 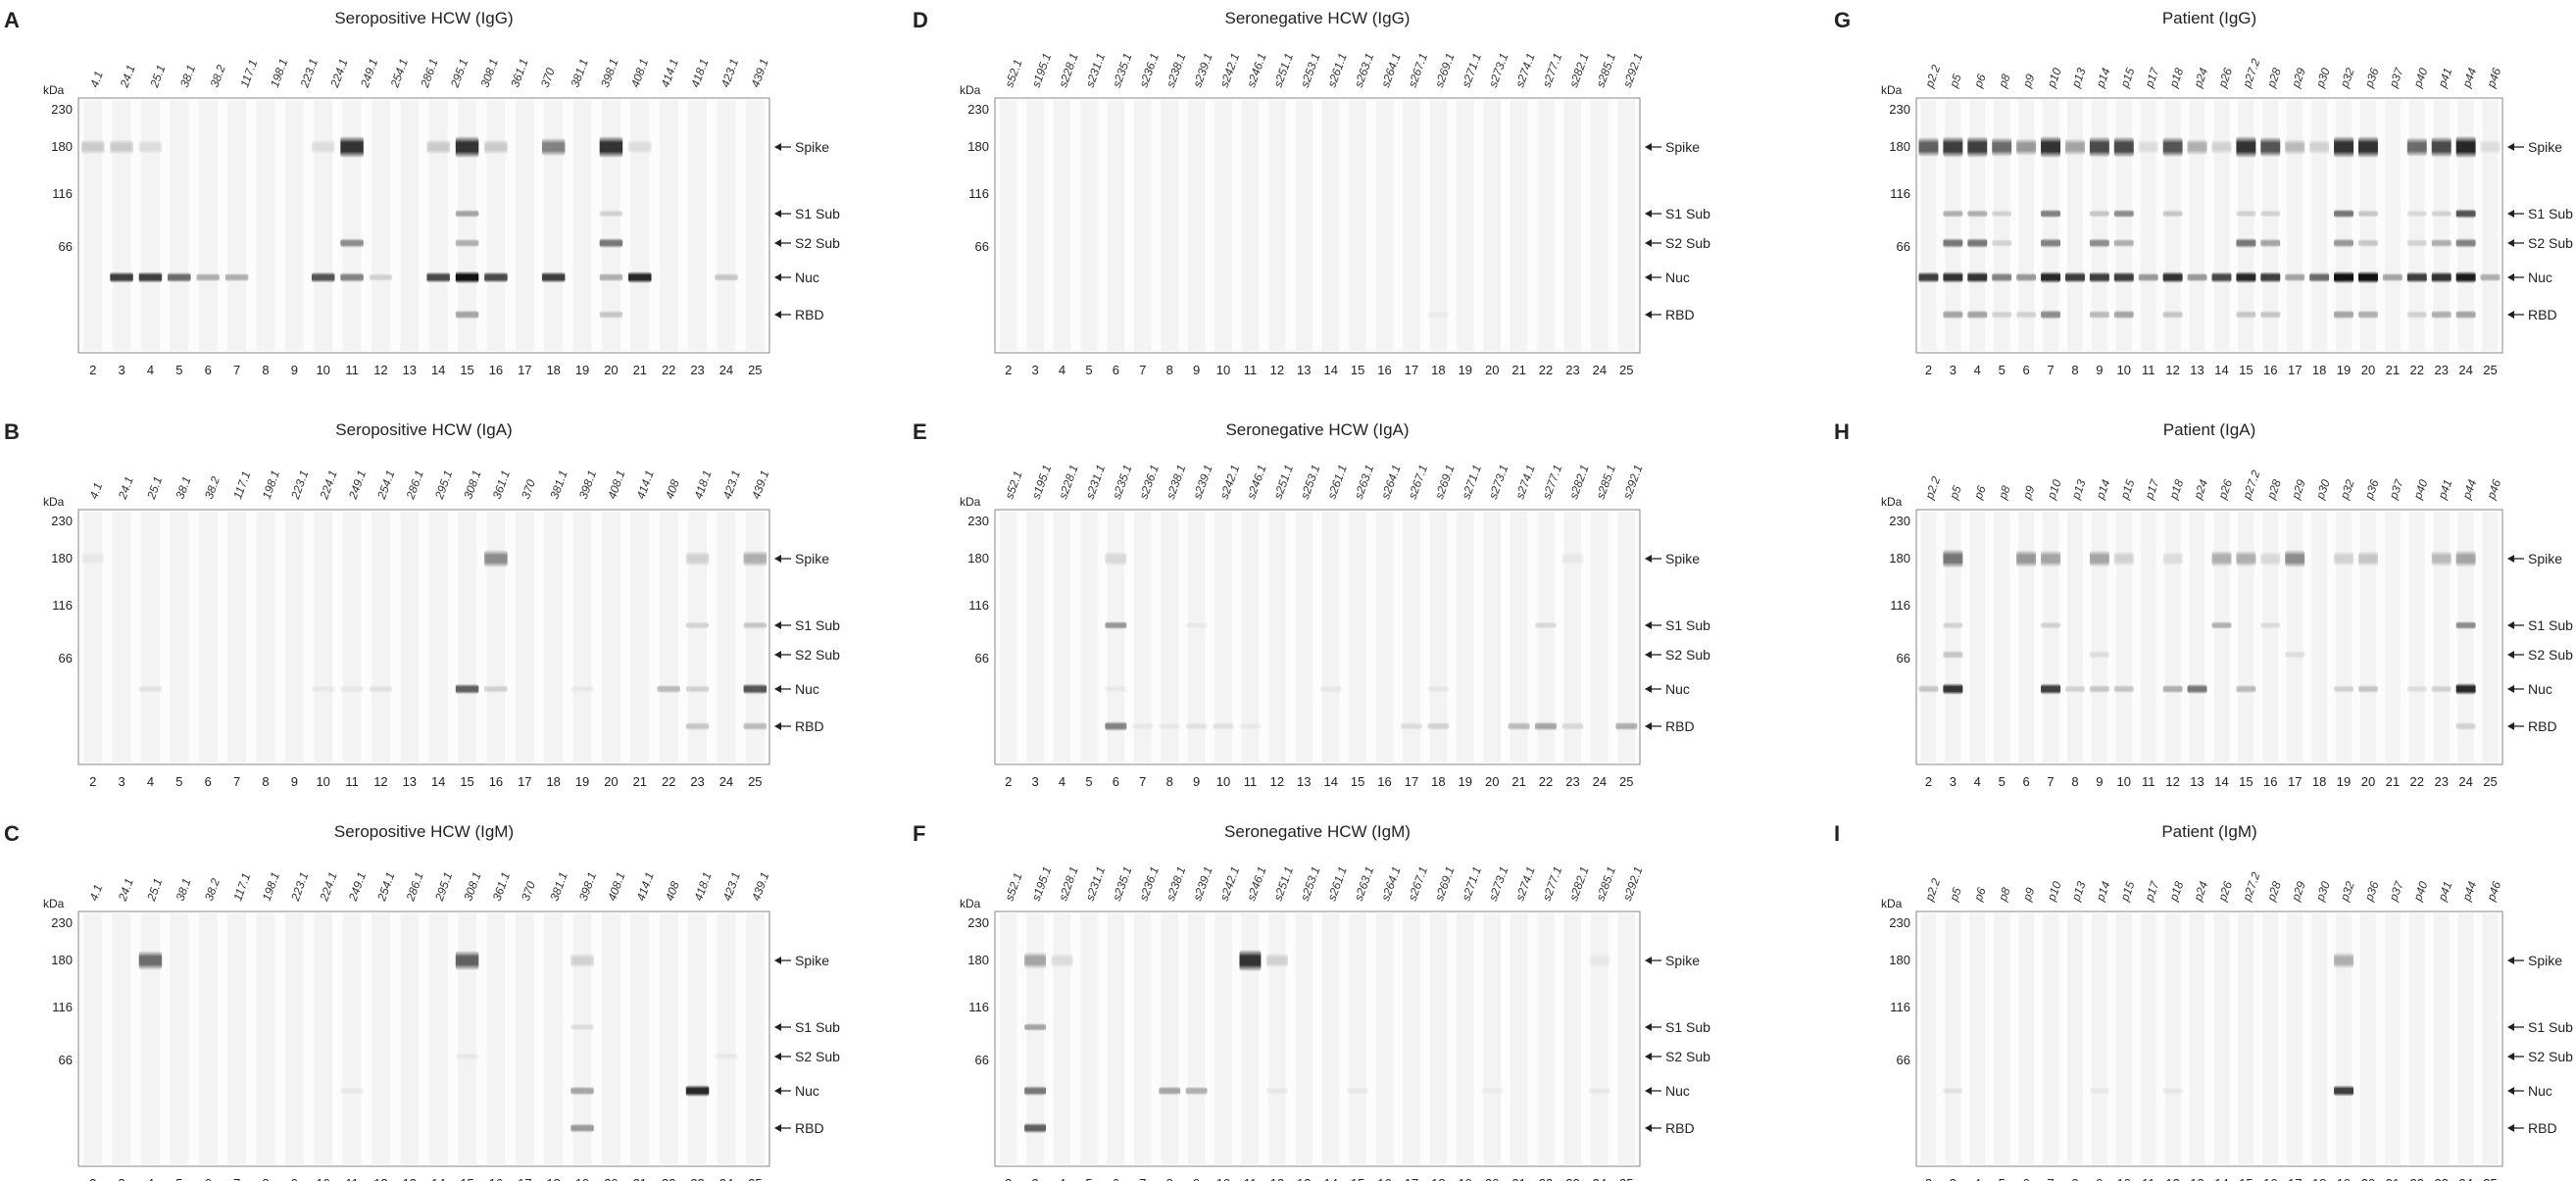 What do you see at coordinates (616, 886) in the screenshot?
I see `sample-label: 408.1` at bounding box center [616, 886].